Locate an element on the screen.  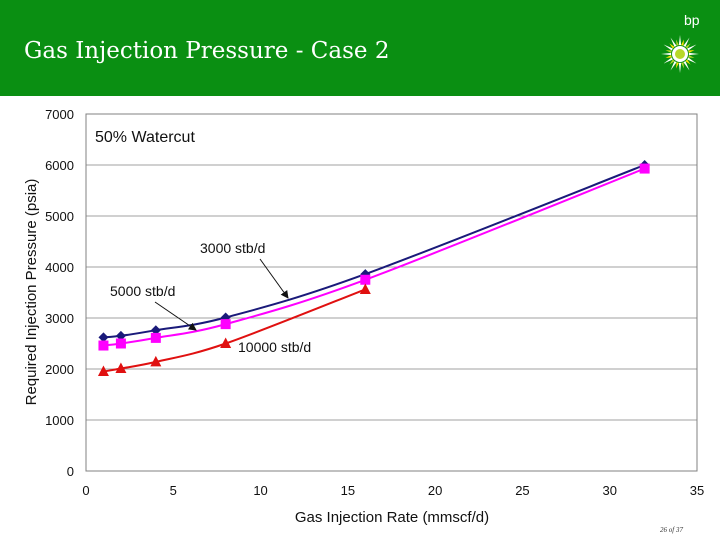
y-tick-label: 2000 is located at coordinates (59, 369).